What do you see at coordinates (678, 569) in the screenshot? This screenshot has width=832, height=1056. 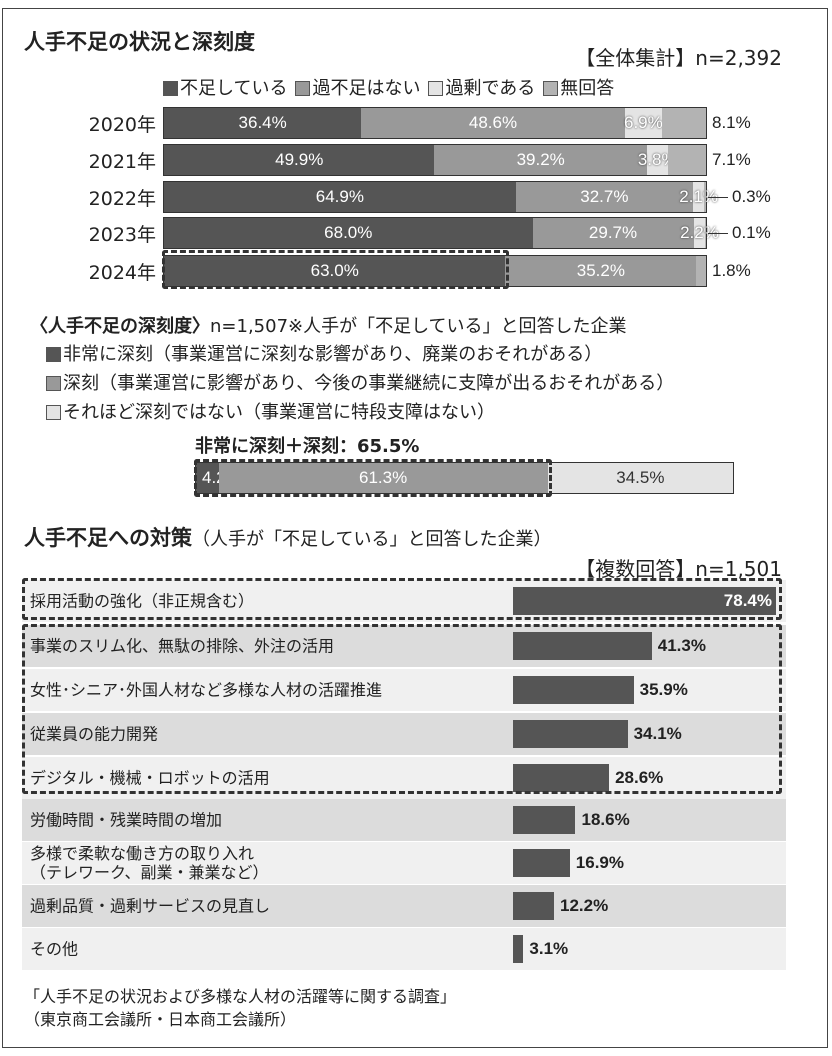 I see `chart3-note: 【複数回答】n=1,501` at bounding box center [678, 569].